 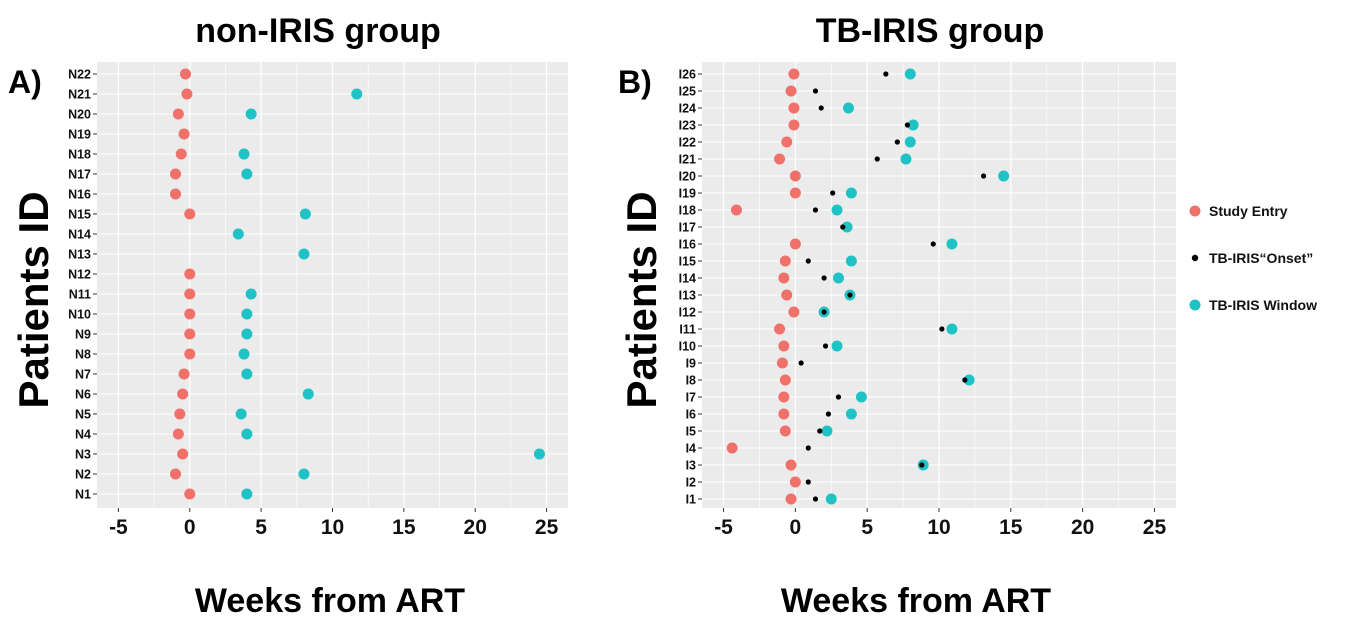 What do you see at coordinates (79, 135) in the screenshot?
I see `panel-a-y-tick-label: N19` at bounding box center [79, 135].